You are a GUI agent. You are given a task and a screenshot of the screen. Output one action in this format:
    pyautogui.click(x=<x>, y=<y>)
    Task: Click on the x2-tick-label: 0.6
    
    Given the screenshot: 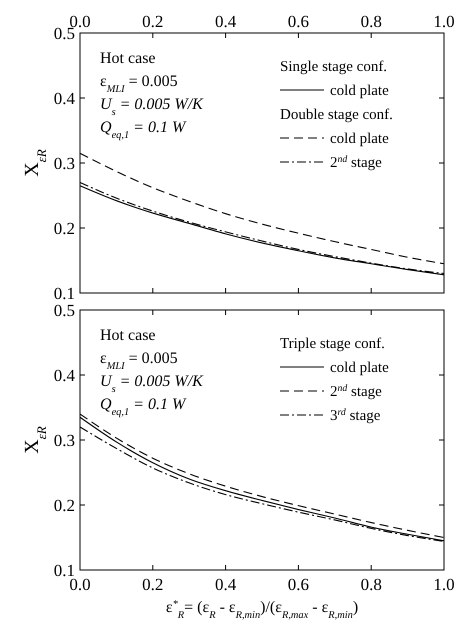 What is the action you would take?
    pyautogui.click(x=299, y=21)
    